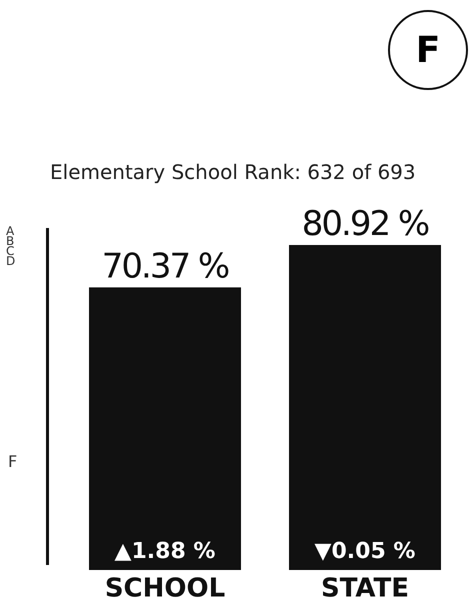 The height and width of the screenshot is (615, 475). Describe the element at coordinates (165, 588) in the screenshot. I see `x-tick-label: SCHOOL` at that location.